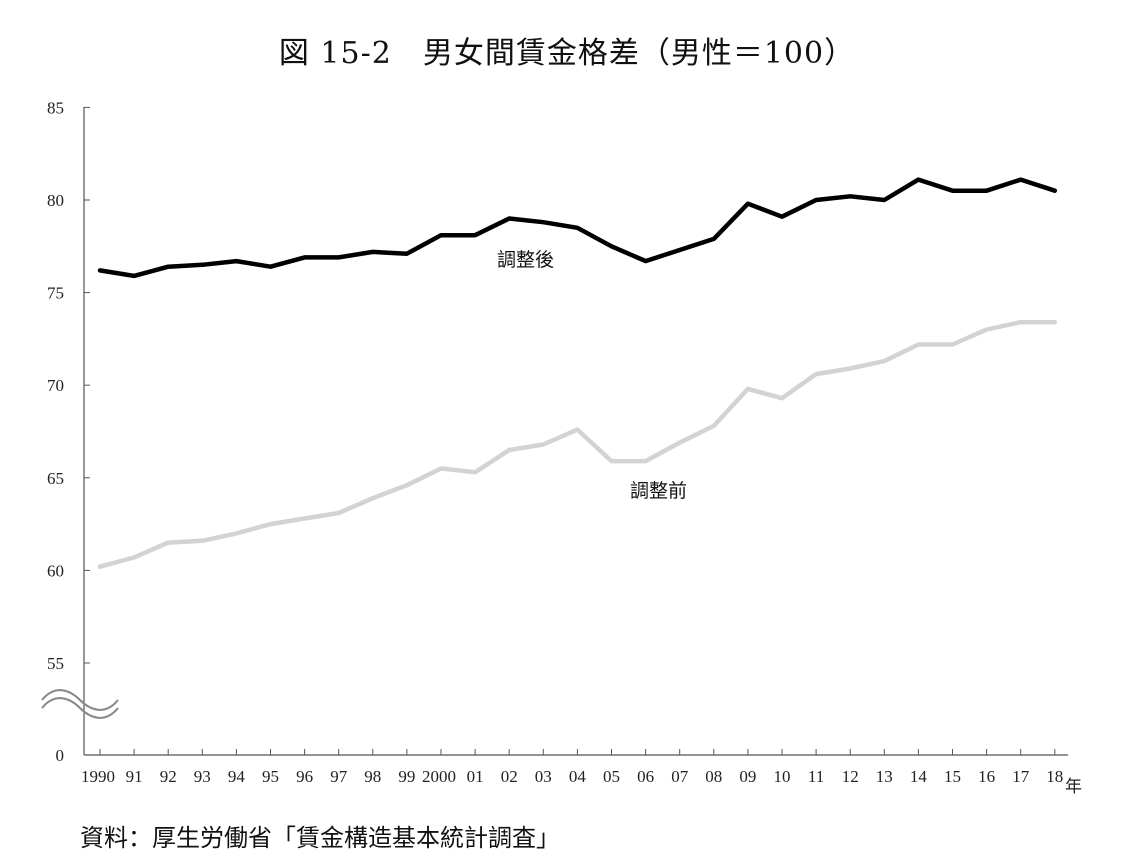  I want to click on x-tick-label: 14, so click(919, 776).